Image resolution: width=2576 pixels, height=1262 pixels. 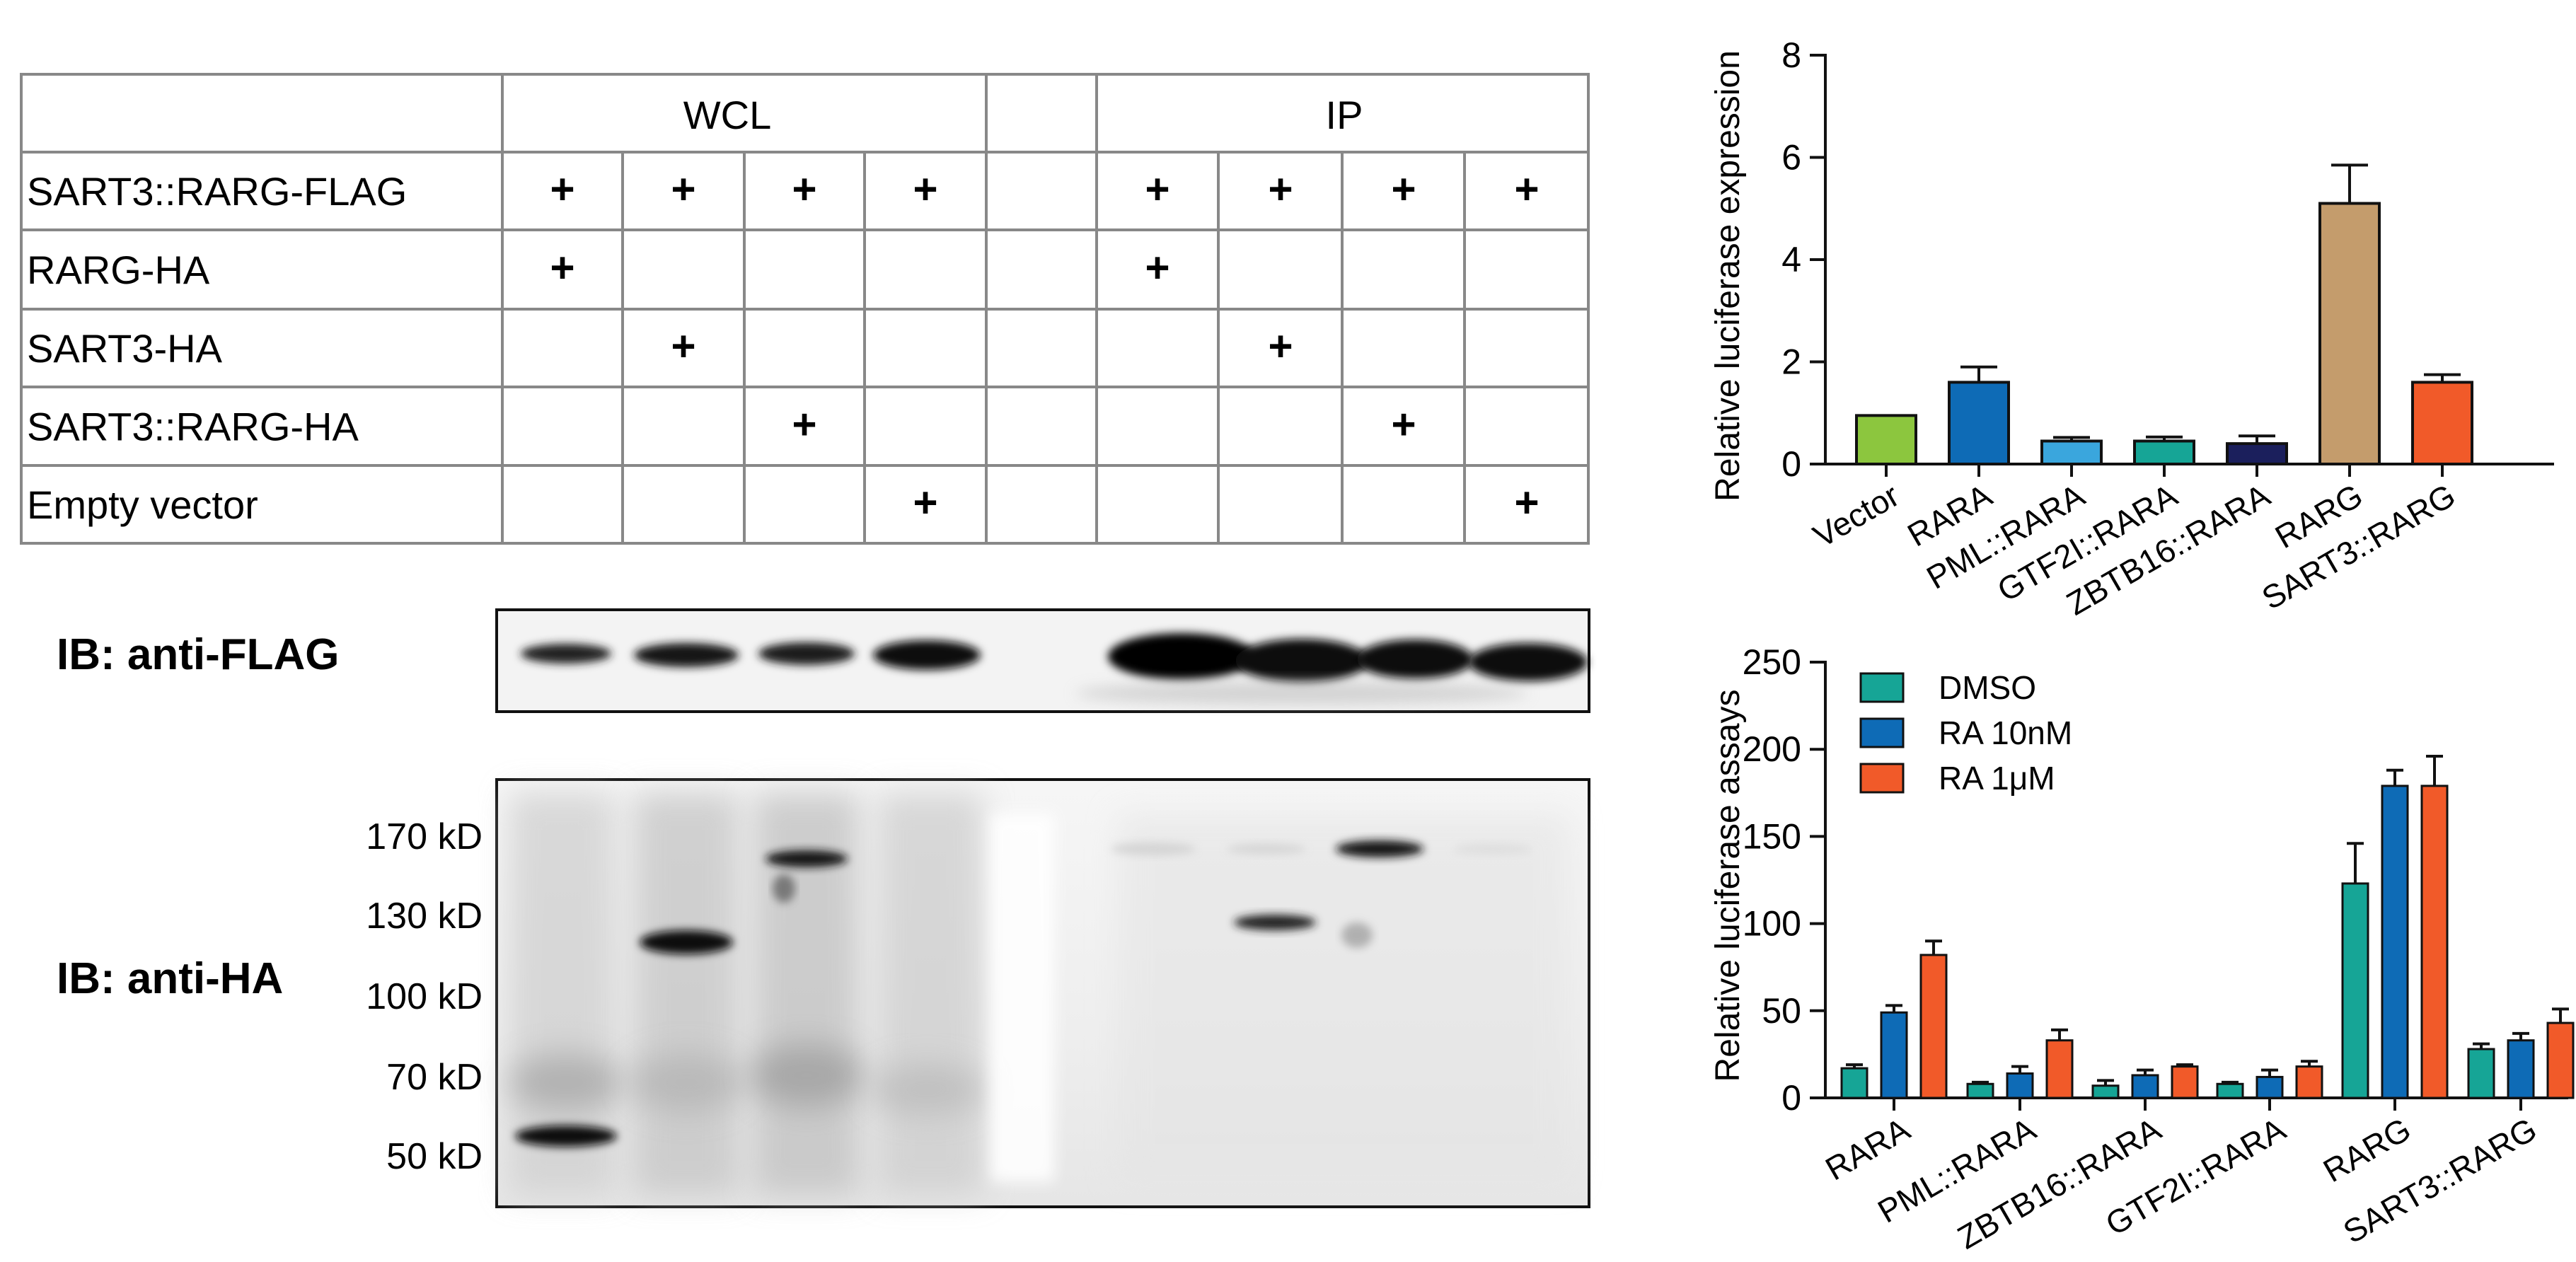 What do you see at coordinates (2164, 314) in the screenshot?
I see `chart1-bars` at bounding box center [2164, 314].